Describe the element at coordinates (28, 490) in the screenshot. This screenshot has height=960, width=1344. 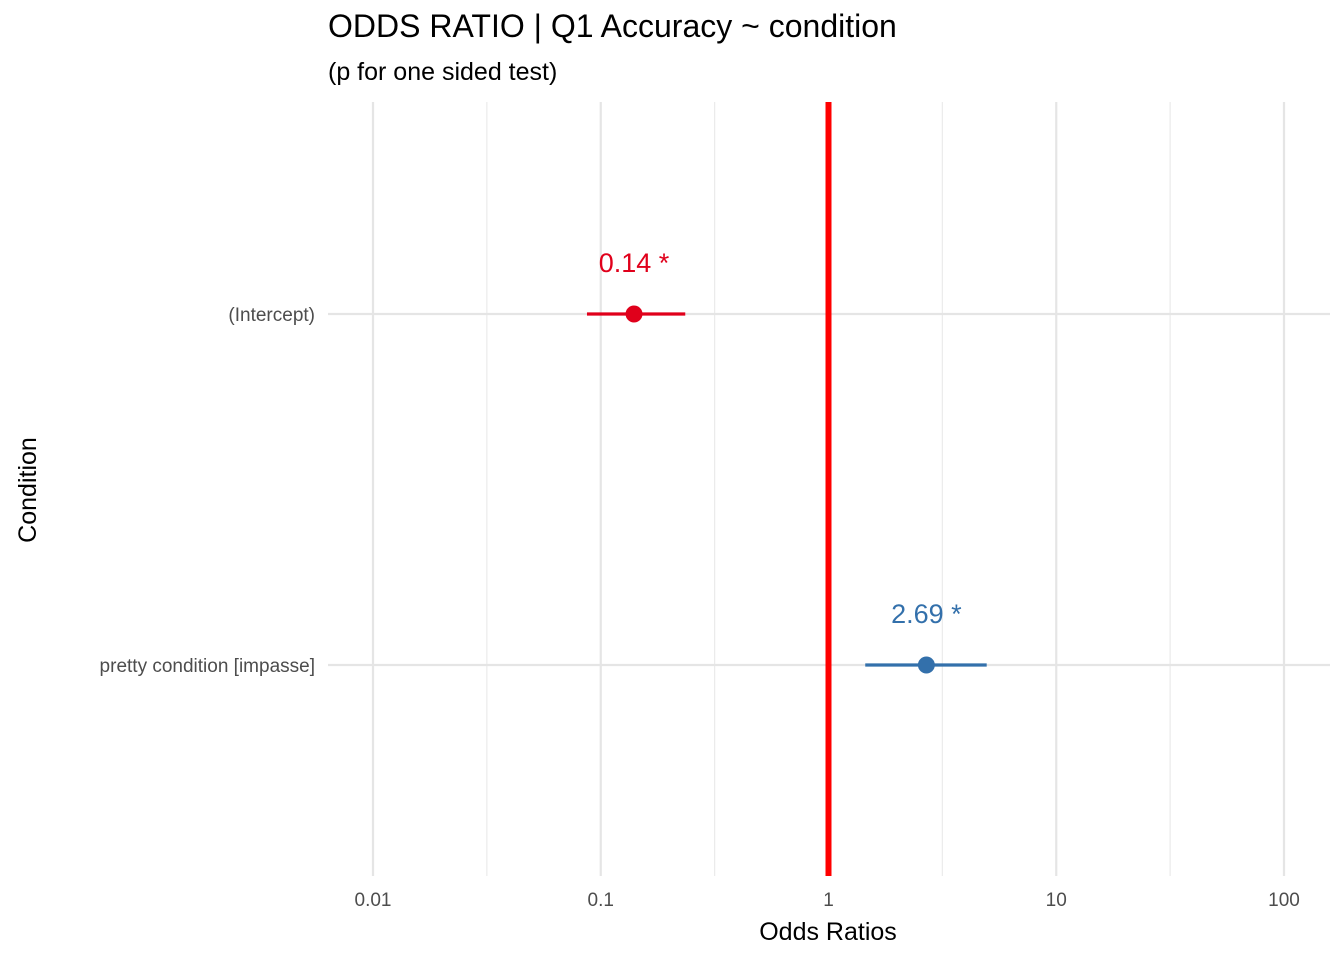
I see `y-axis-label: Condition` at that location.